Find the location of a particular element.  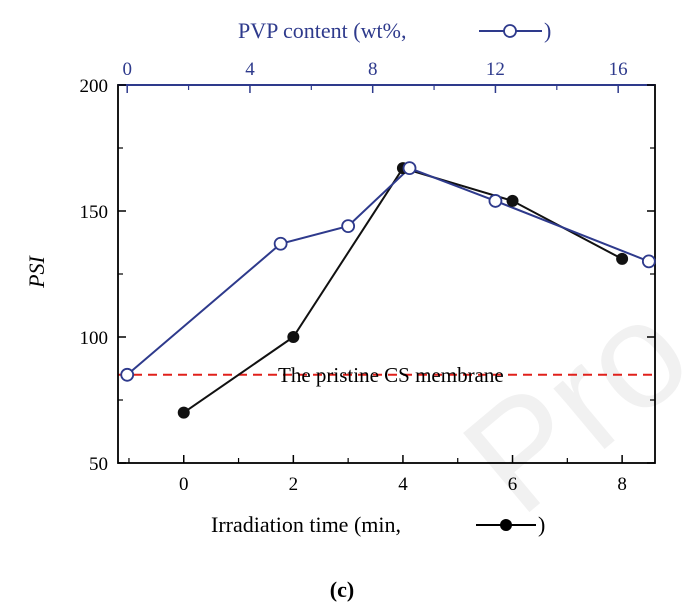

top-tick-label: 0 is located at coordinates (127, 69).